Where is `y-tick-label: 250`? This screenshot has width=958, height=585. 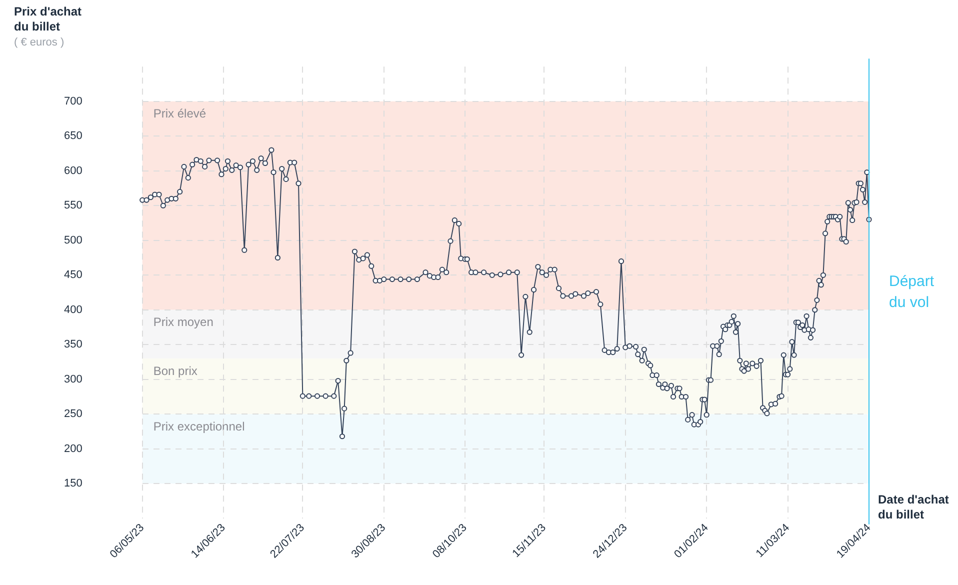 y-tick-label: 250 is located at coordinates (73, 414).